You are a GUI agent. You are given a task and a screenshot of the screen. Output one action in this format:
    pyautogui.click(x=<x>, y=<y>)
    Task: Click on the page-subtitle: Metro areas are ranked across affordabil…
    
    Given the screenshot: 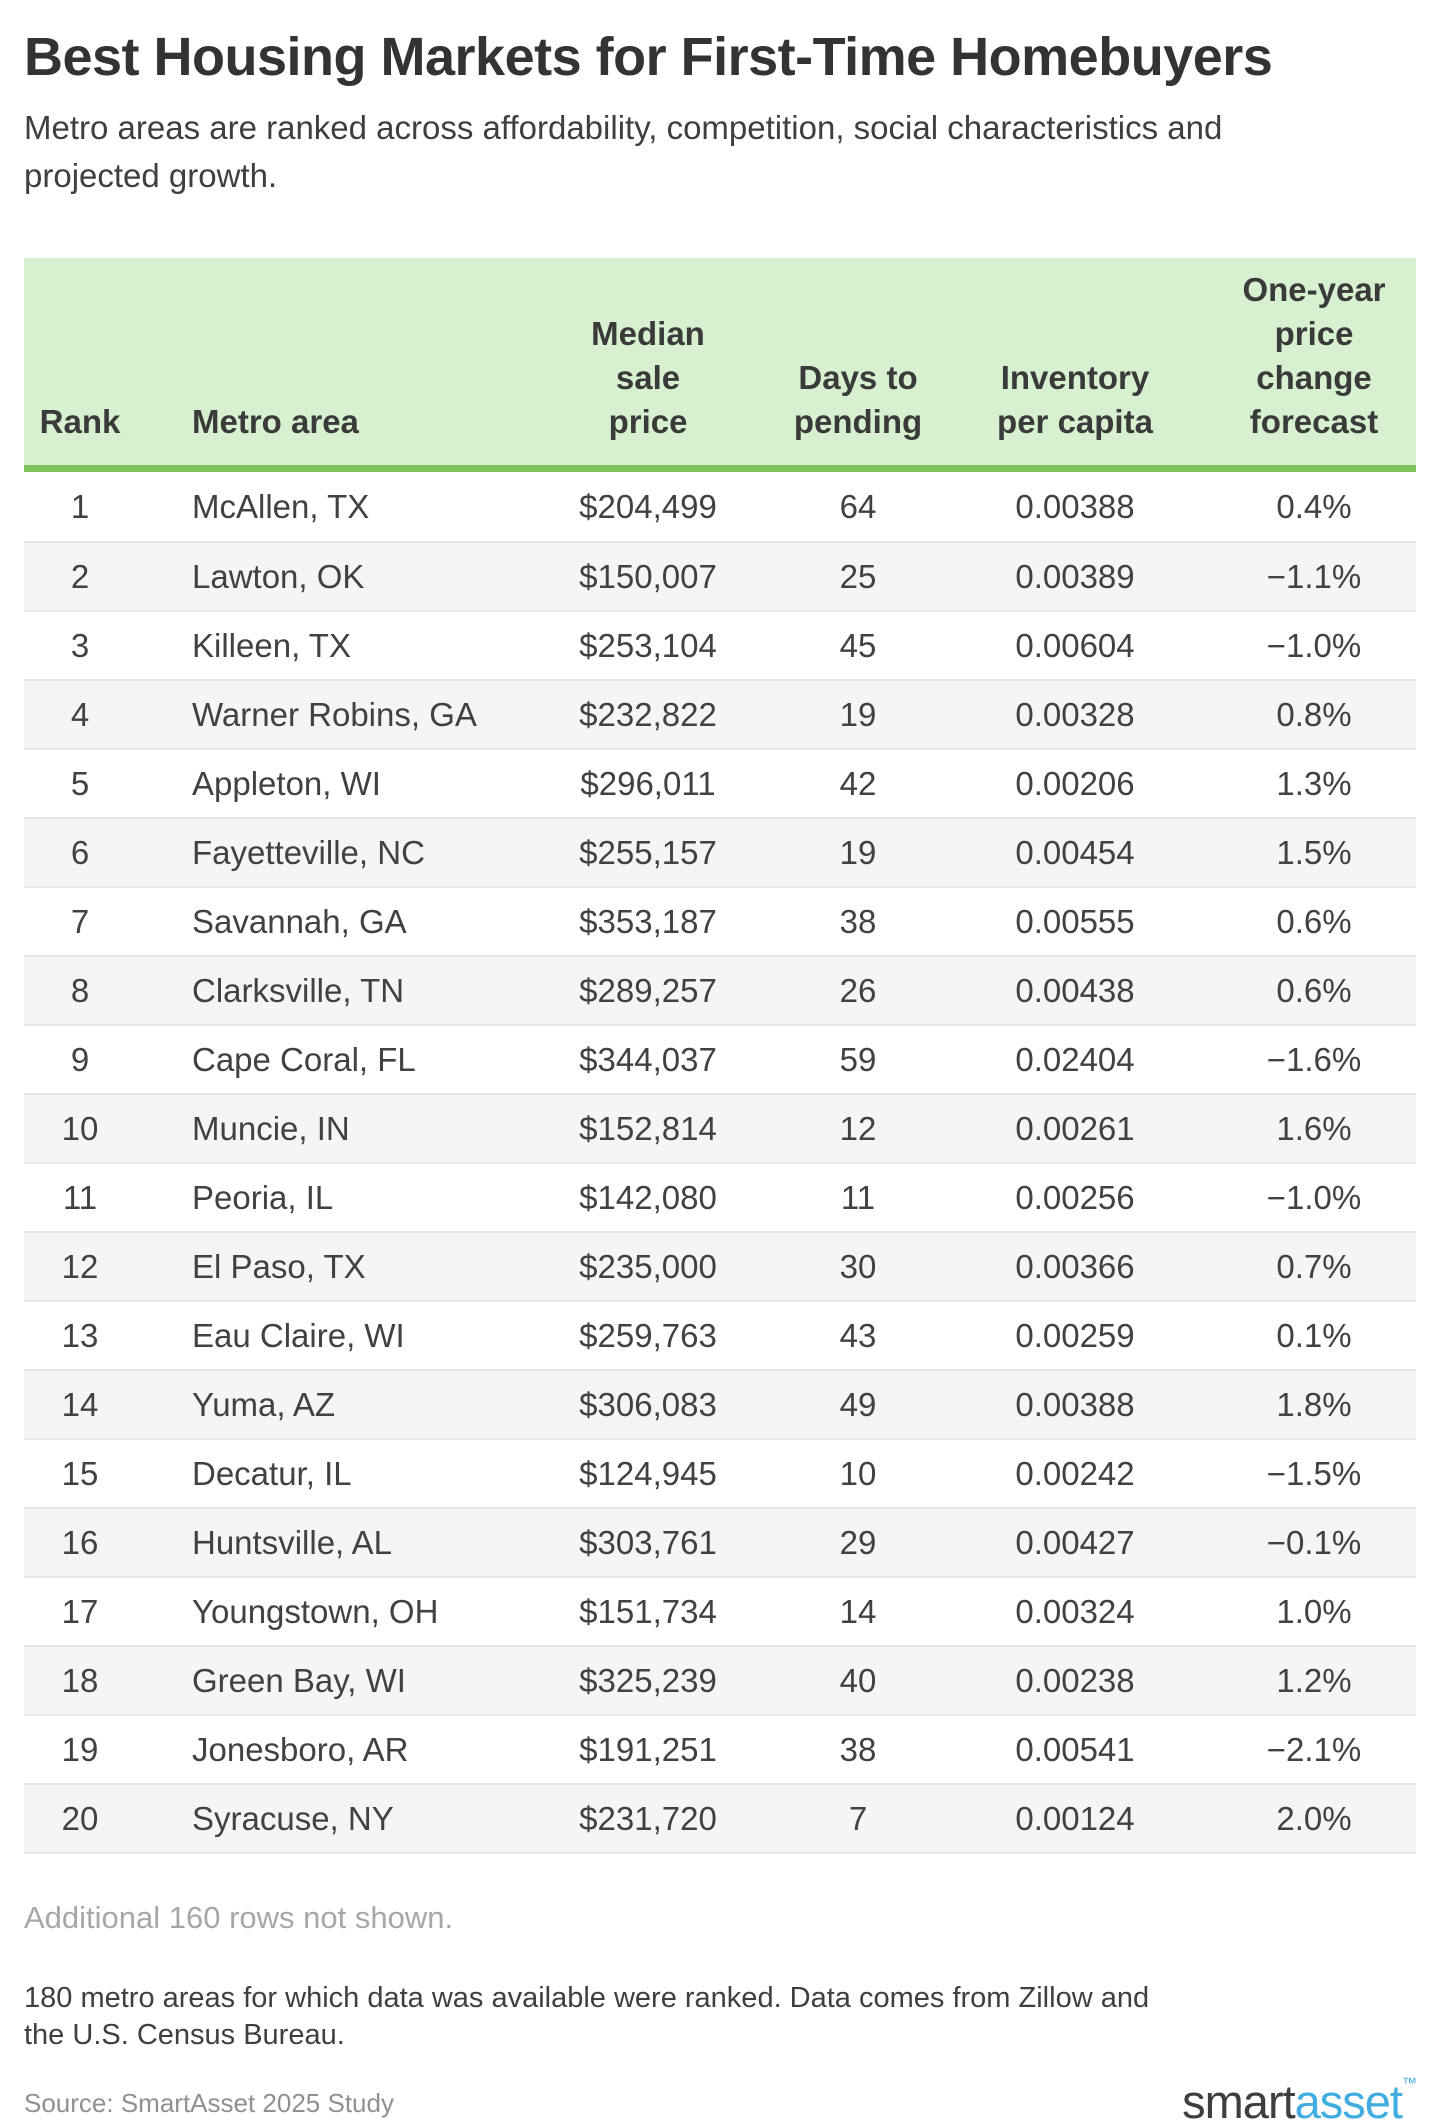 What is the action you would take?
    pyautogui.click(x=623, y=152)
    